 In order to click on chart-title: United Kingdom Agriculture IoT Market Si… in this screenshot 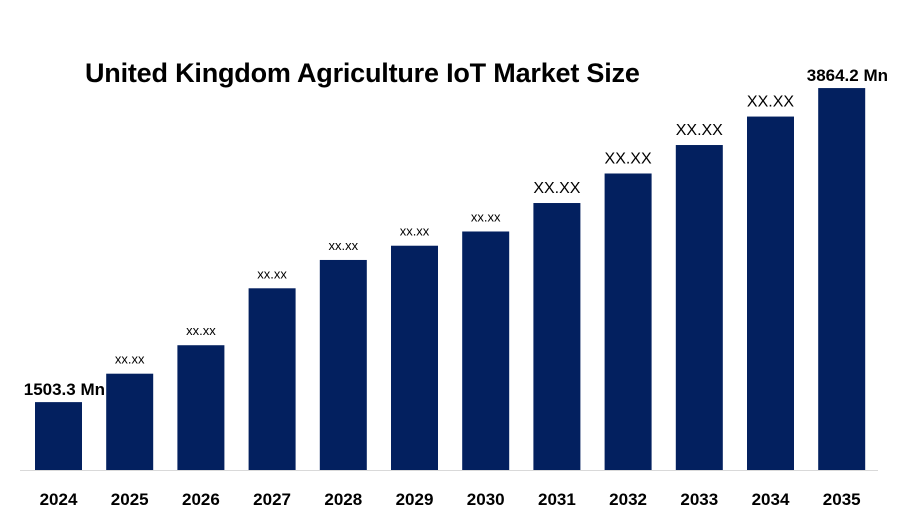, I will do `click(362, 73)`.